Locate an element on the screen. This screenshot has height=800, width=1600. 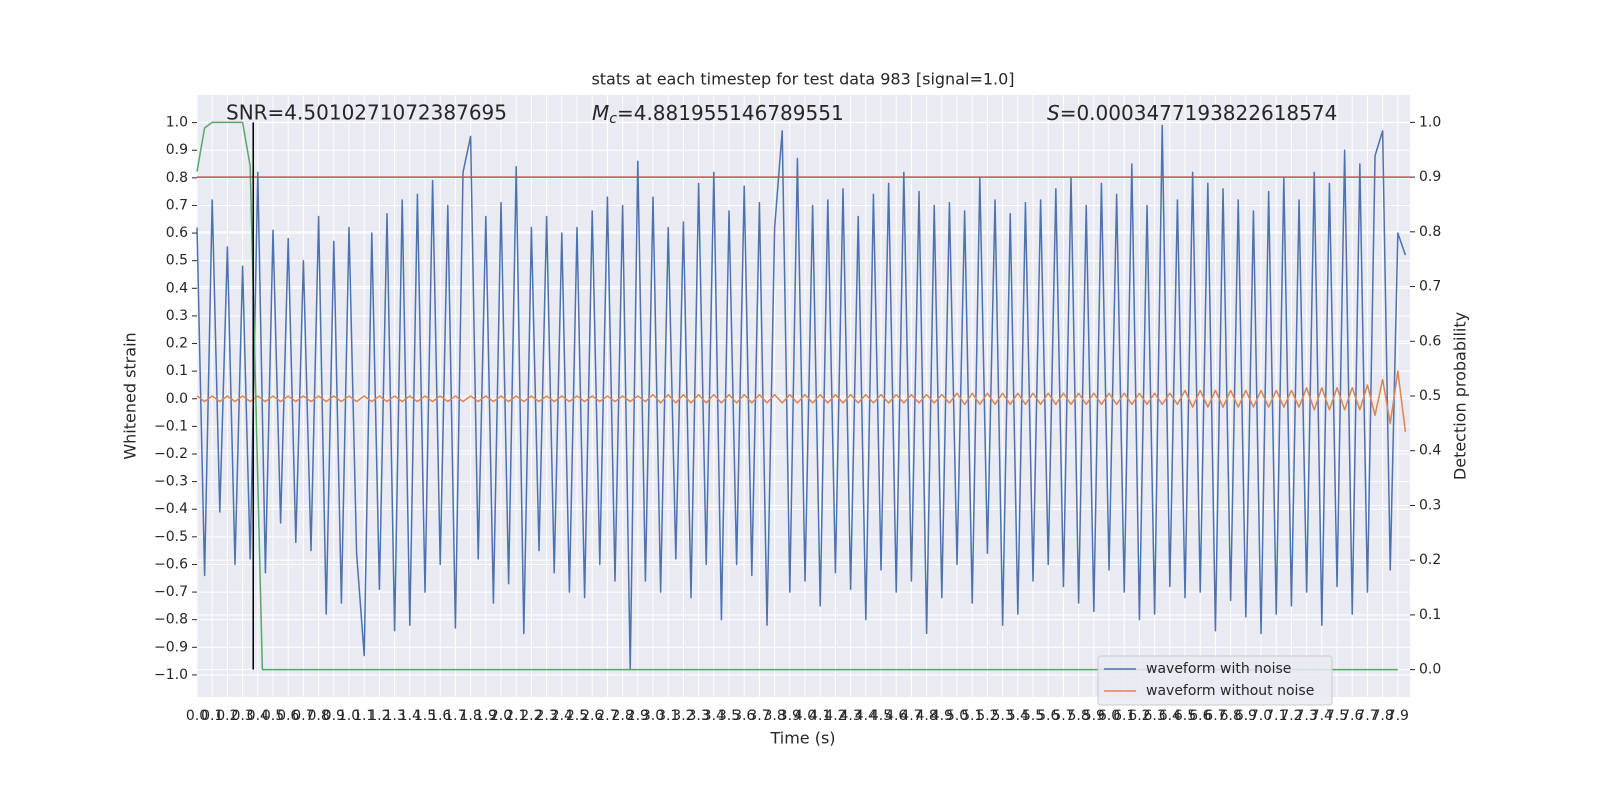
x-tick-label: 1.1 is located at coordinates (364, 716).